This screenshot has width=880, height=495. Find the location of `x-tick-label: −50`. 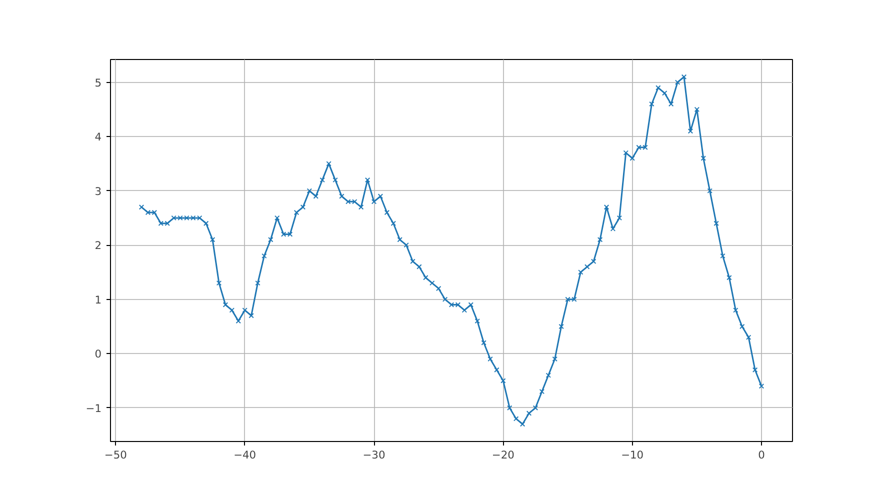

x-tick-label: −50 is located at coordinates (116, 455).